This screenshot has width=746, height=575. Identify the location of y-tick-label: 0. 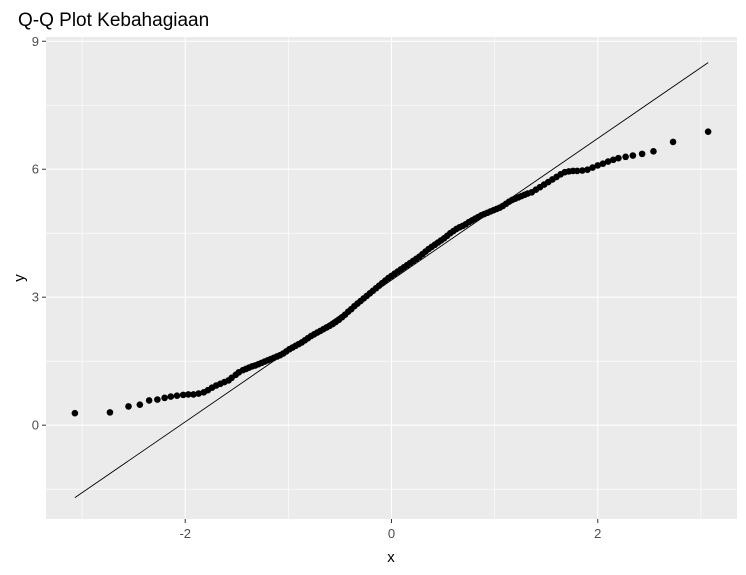
(35, 425).